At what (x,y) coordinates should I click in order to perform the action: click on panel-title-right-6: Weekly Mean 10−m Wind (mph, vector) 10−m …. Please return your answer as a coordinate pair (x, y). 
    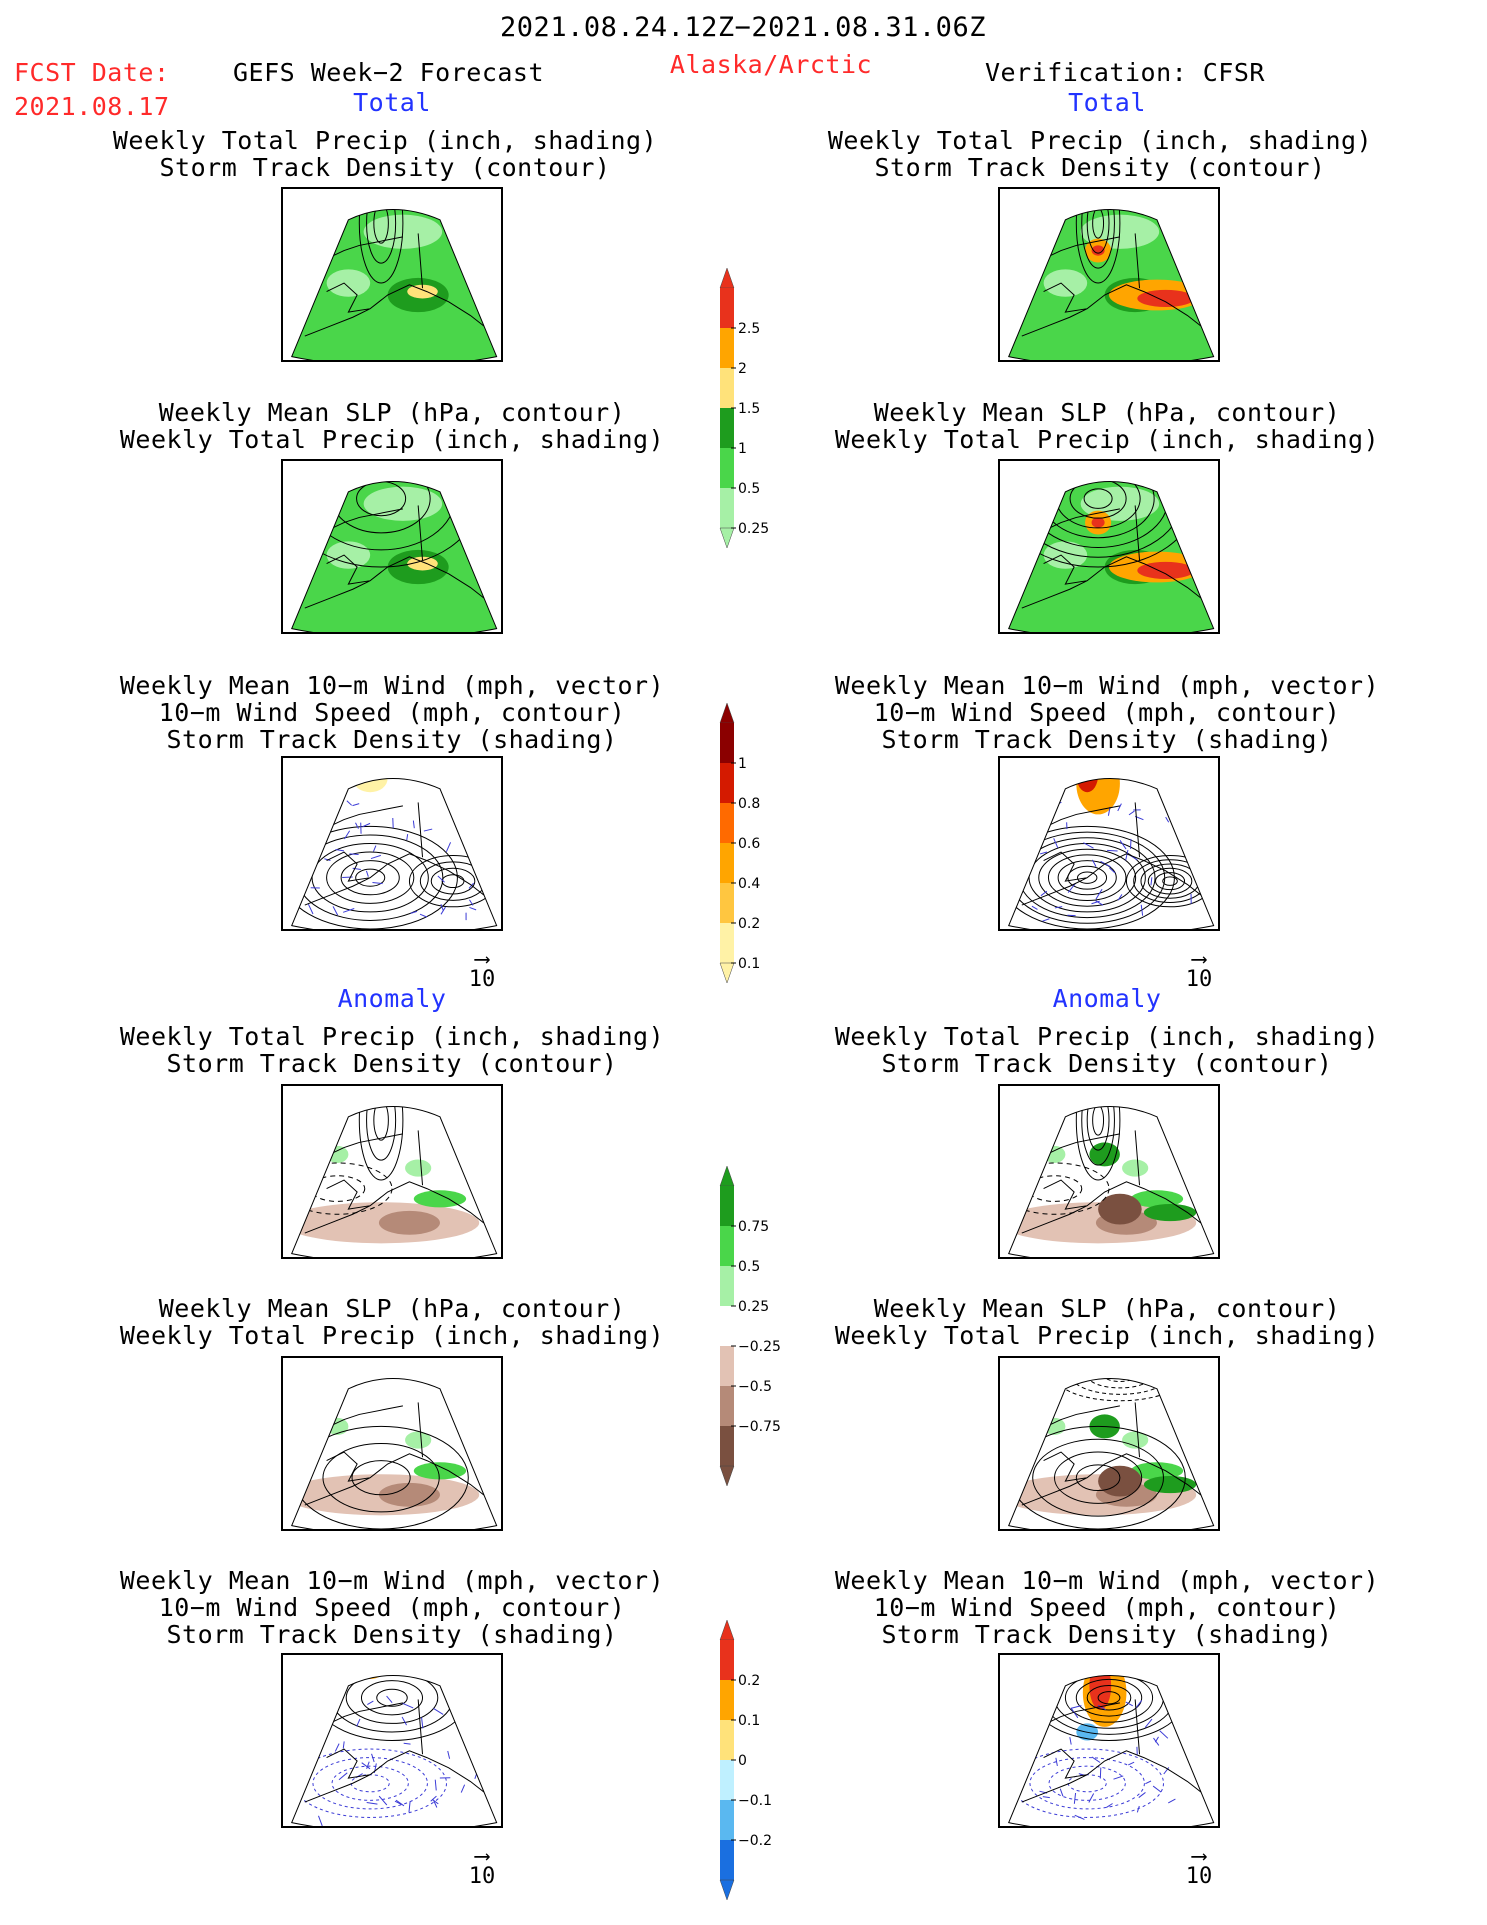
    Looking at the image, I should click on (1107, 1607).